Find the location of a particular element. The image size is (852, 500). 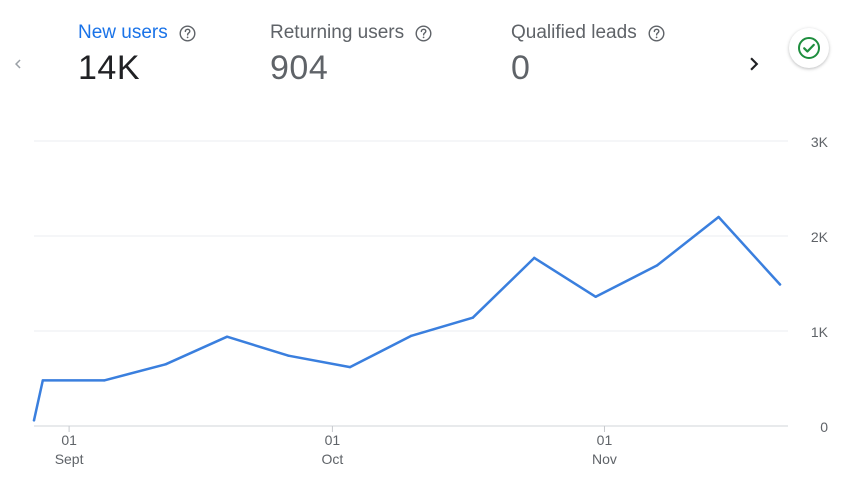

previous-metrics-button is located at coordinates (18, 64).